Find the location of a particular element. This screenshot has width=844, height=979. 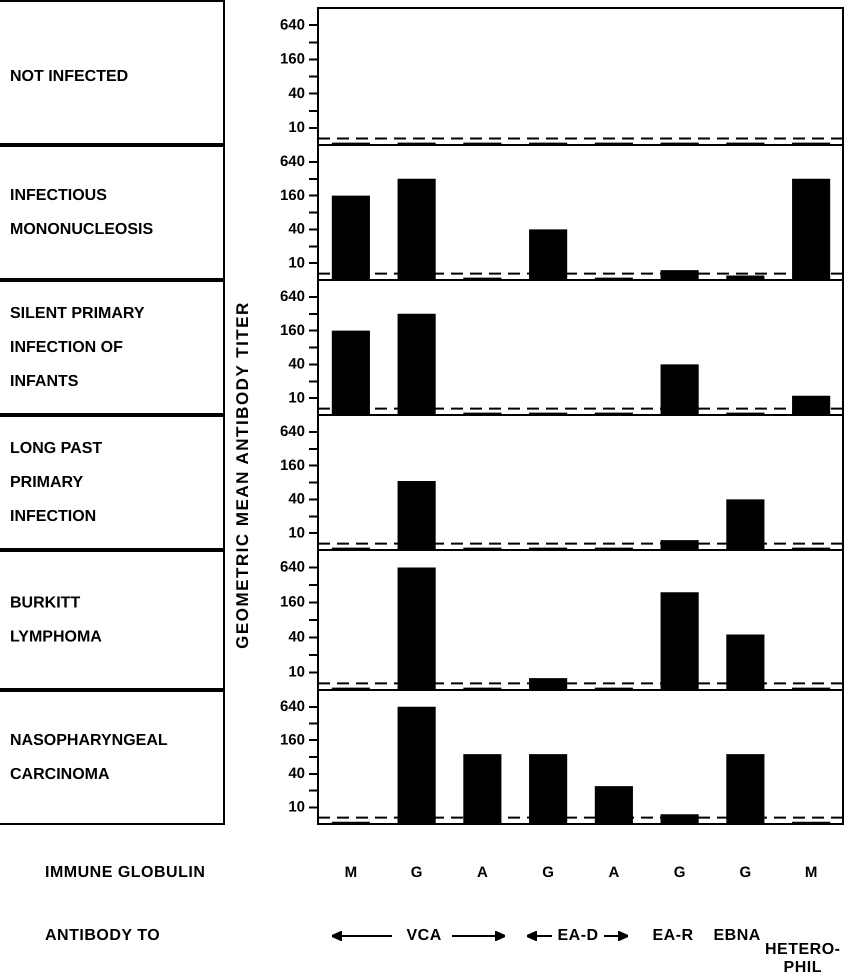

text: ANTIBODY TO is located at coordinates (102, 936).